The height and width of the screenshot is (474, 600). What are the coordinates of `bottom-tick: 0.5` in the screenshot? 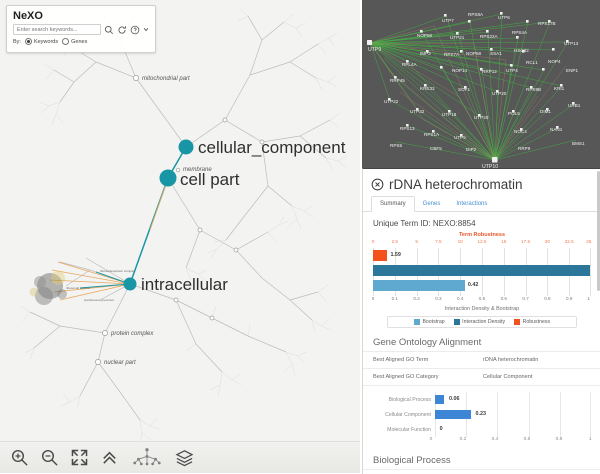 It's located at (482, 298).